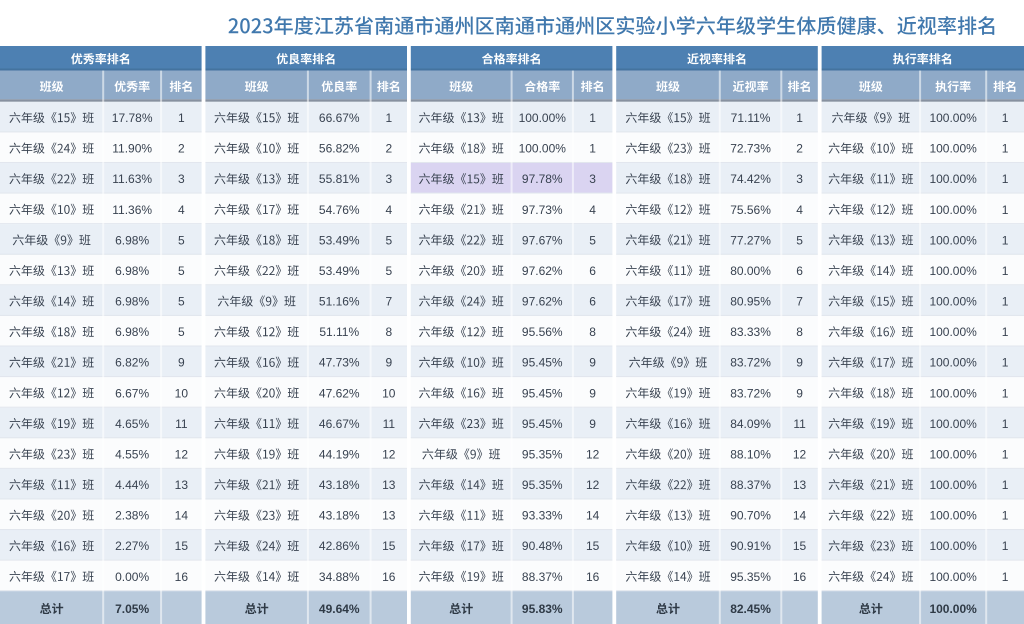 This screenshot has height=624, width=1024. Describe the element at coordinates (542, 179) in the screenshot. I see `svg-text: 97.78%` at that location.